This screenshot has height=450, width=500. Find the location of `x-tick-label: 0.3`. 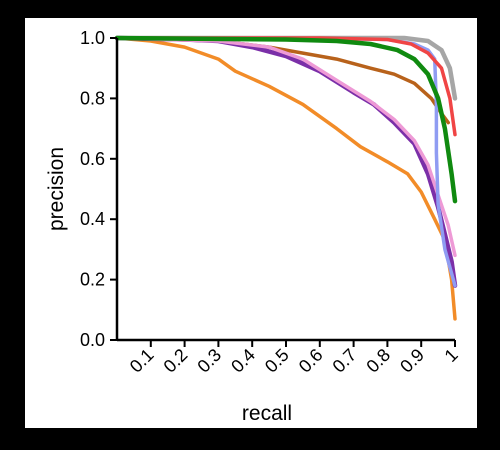

x-tick-label: 0.3 is located at coordinates (209, 361).